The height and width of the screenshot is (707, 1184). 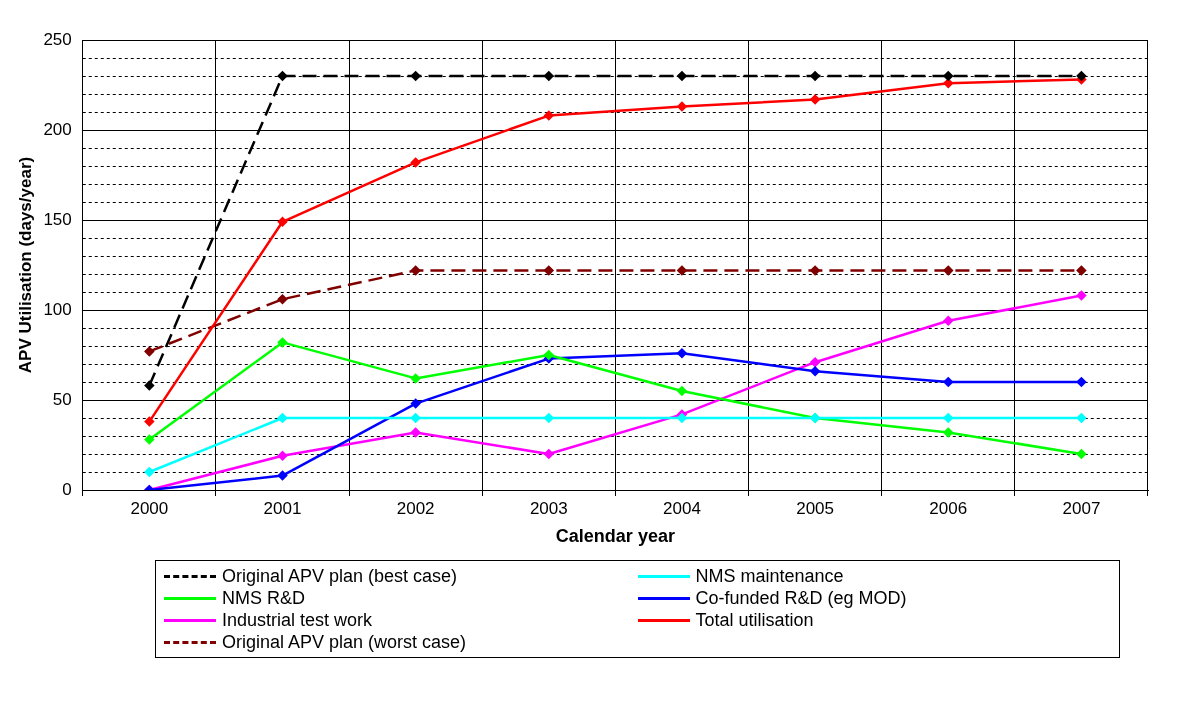 I want to click on x-tick-label: 2000, so click(x=149, y=508).